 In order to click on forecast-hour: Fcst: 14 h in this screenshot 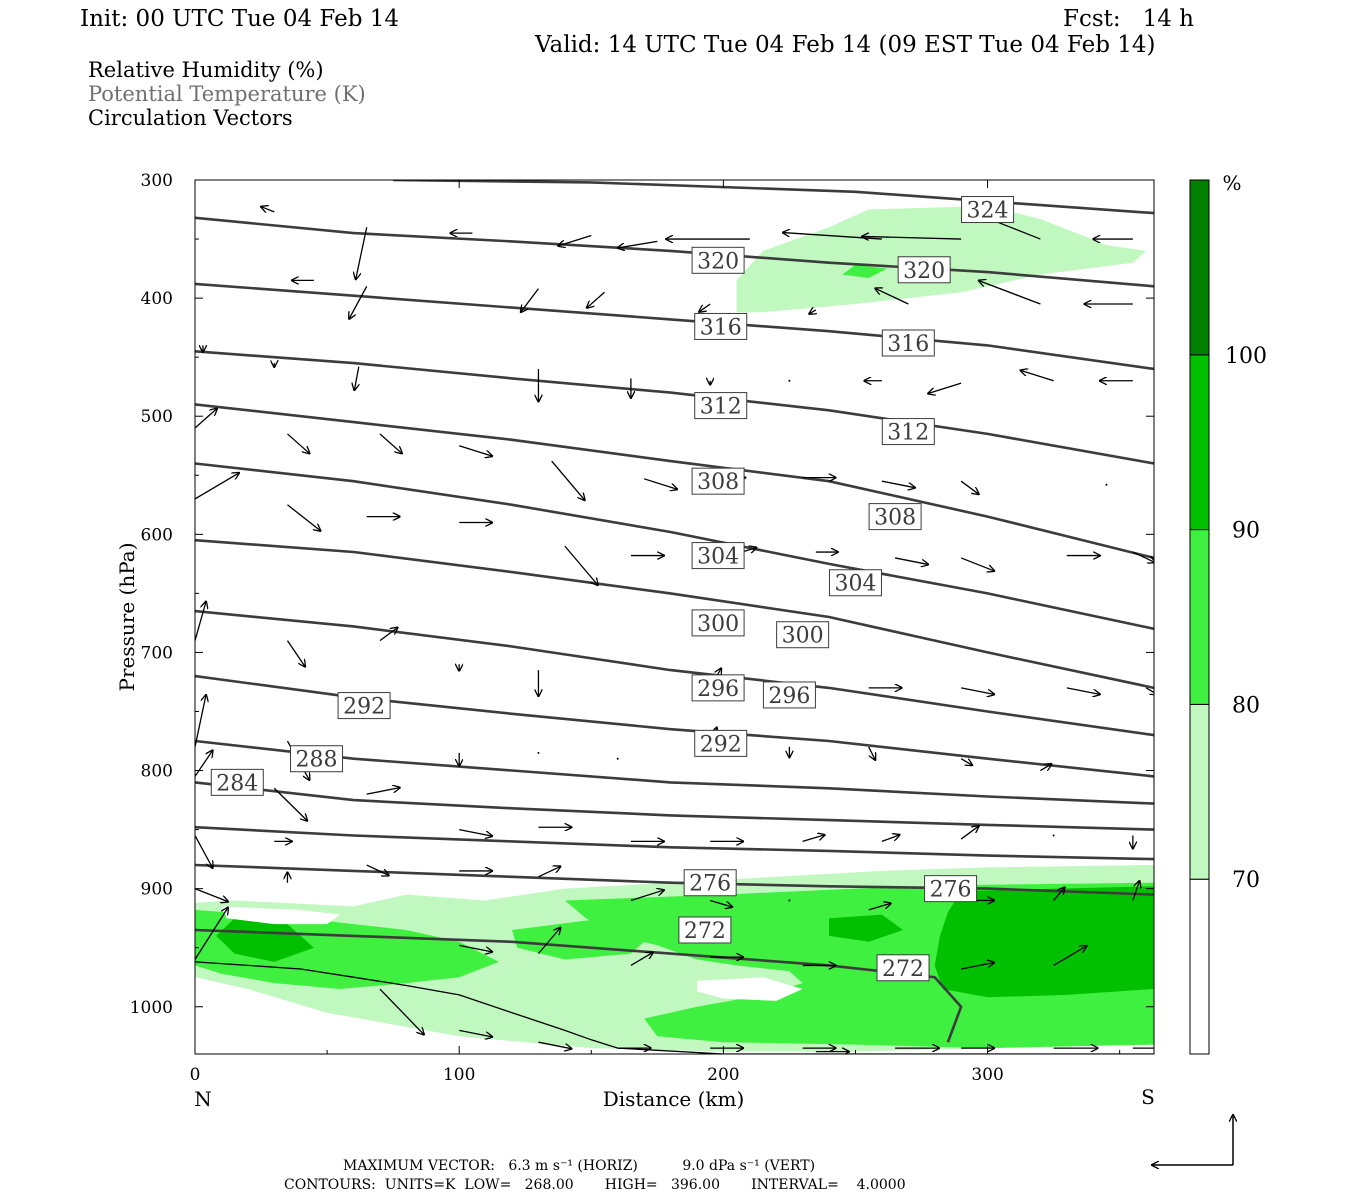, I will do `click(1128, 19)`.